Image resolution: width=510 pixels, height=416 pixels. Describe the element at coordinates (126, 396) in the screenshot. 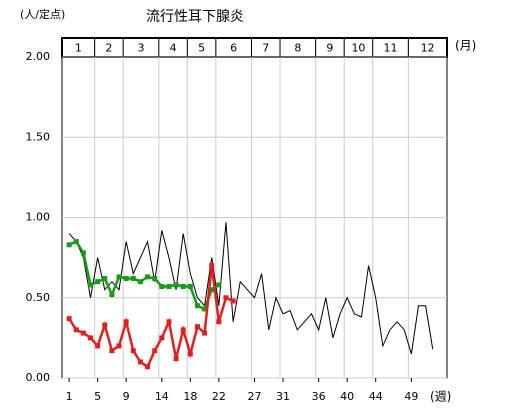

I see `x-tick-label: 9` at that location.